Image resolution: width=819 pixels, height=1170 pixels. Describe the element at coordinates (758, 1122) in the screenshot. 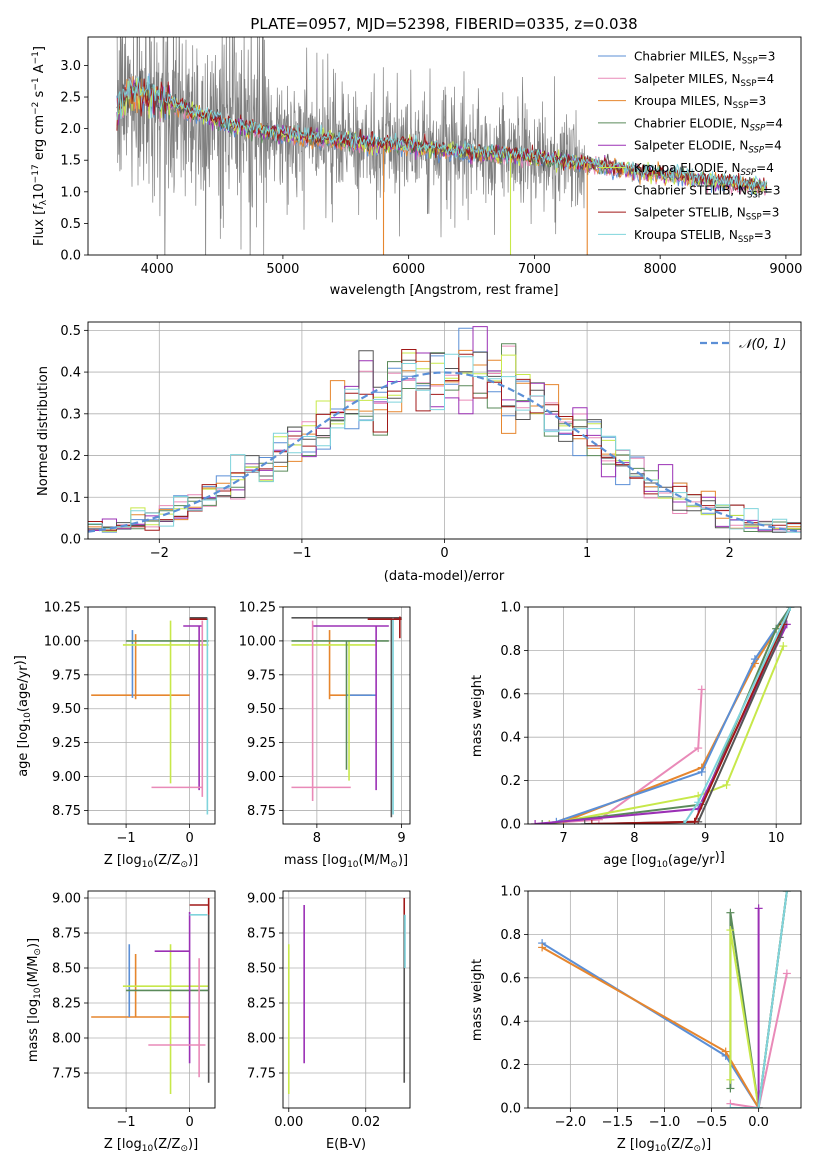

I see `x-tick-label: 0.0` at that location.